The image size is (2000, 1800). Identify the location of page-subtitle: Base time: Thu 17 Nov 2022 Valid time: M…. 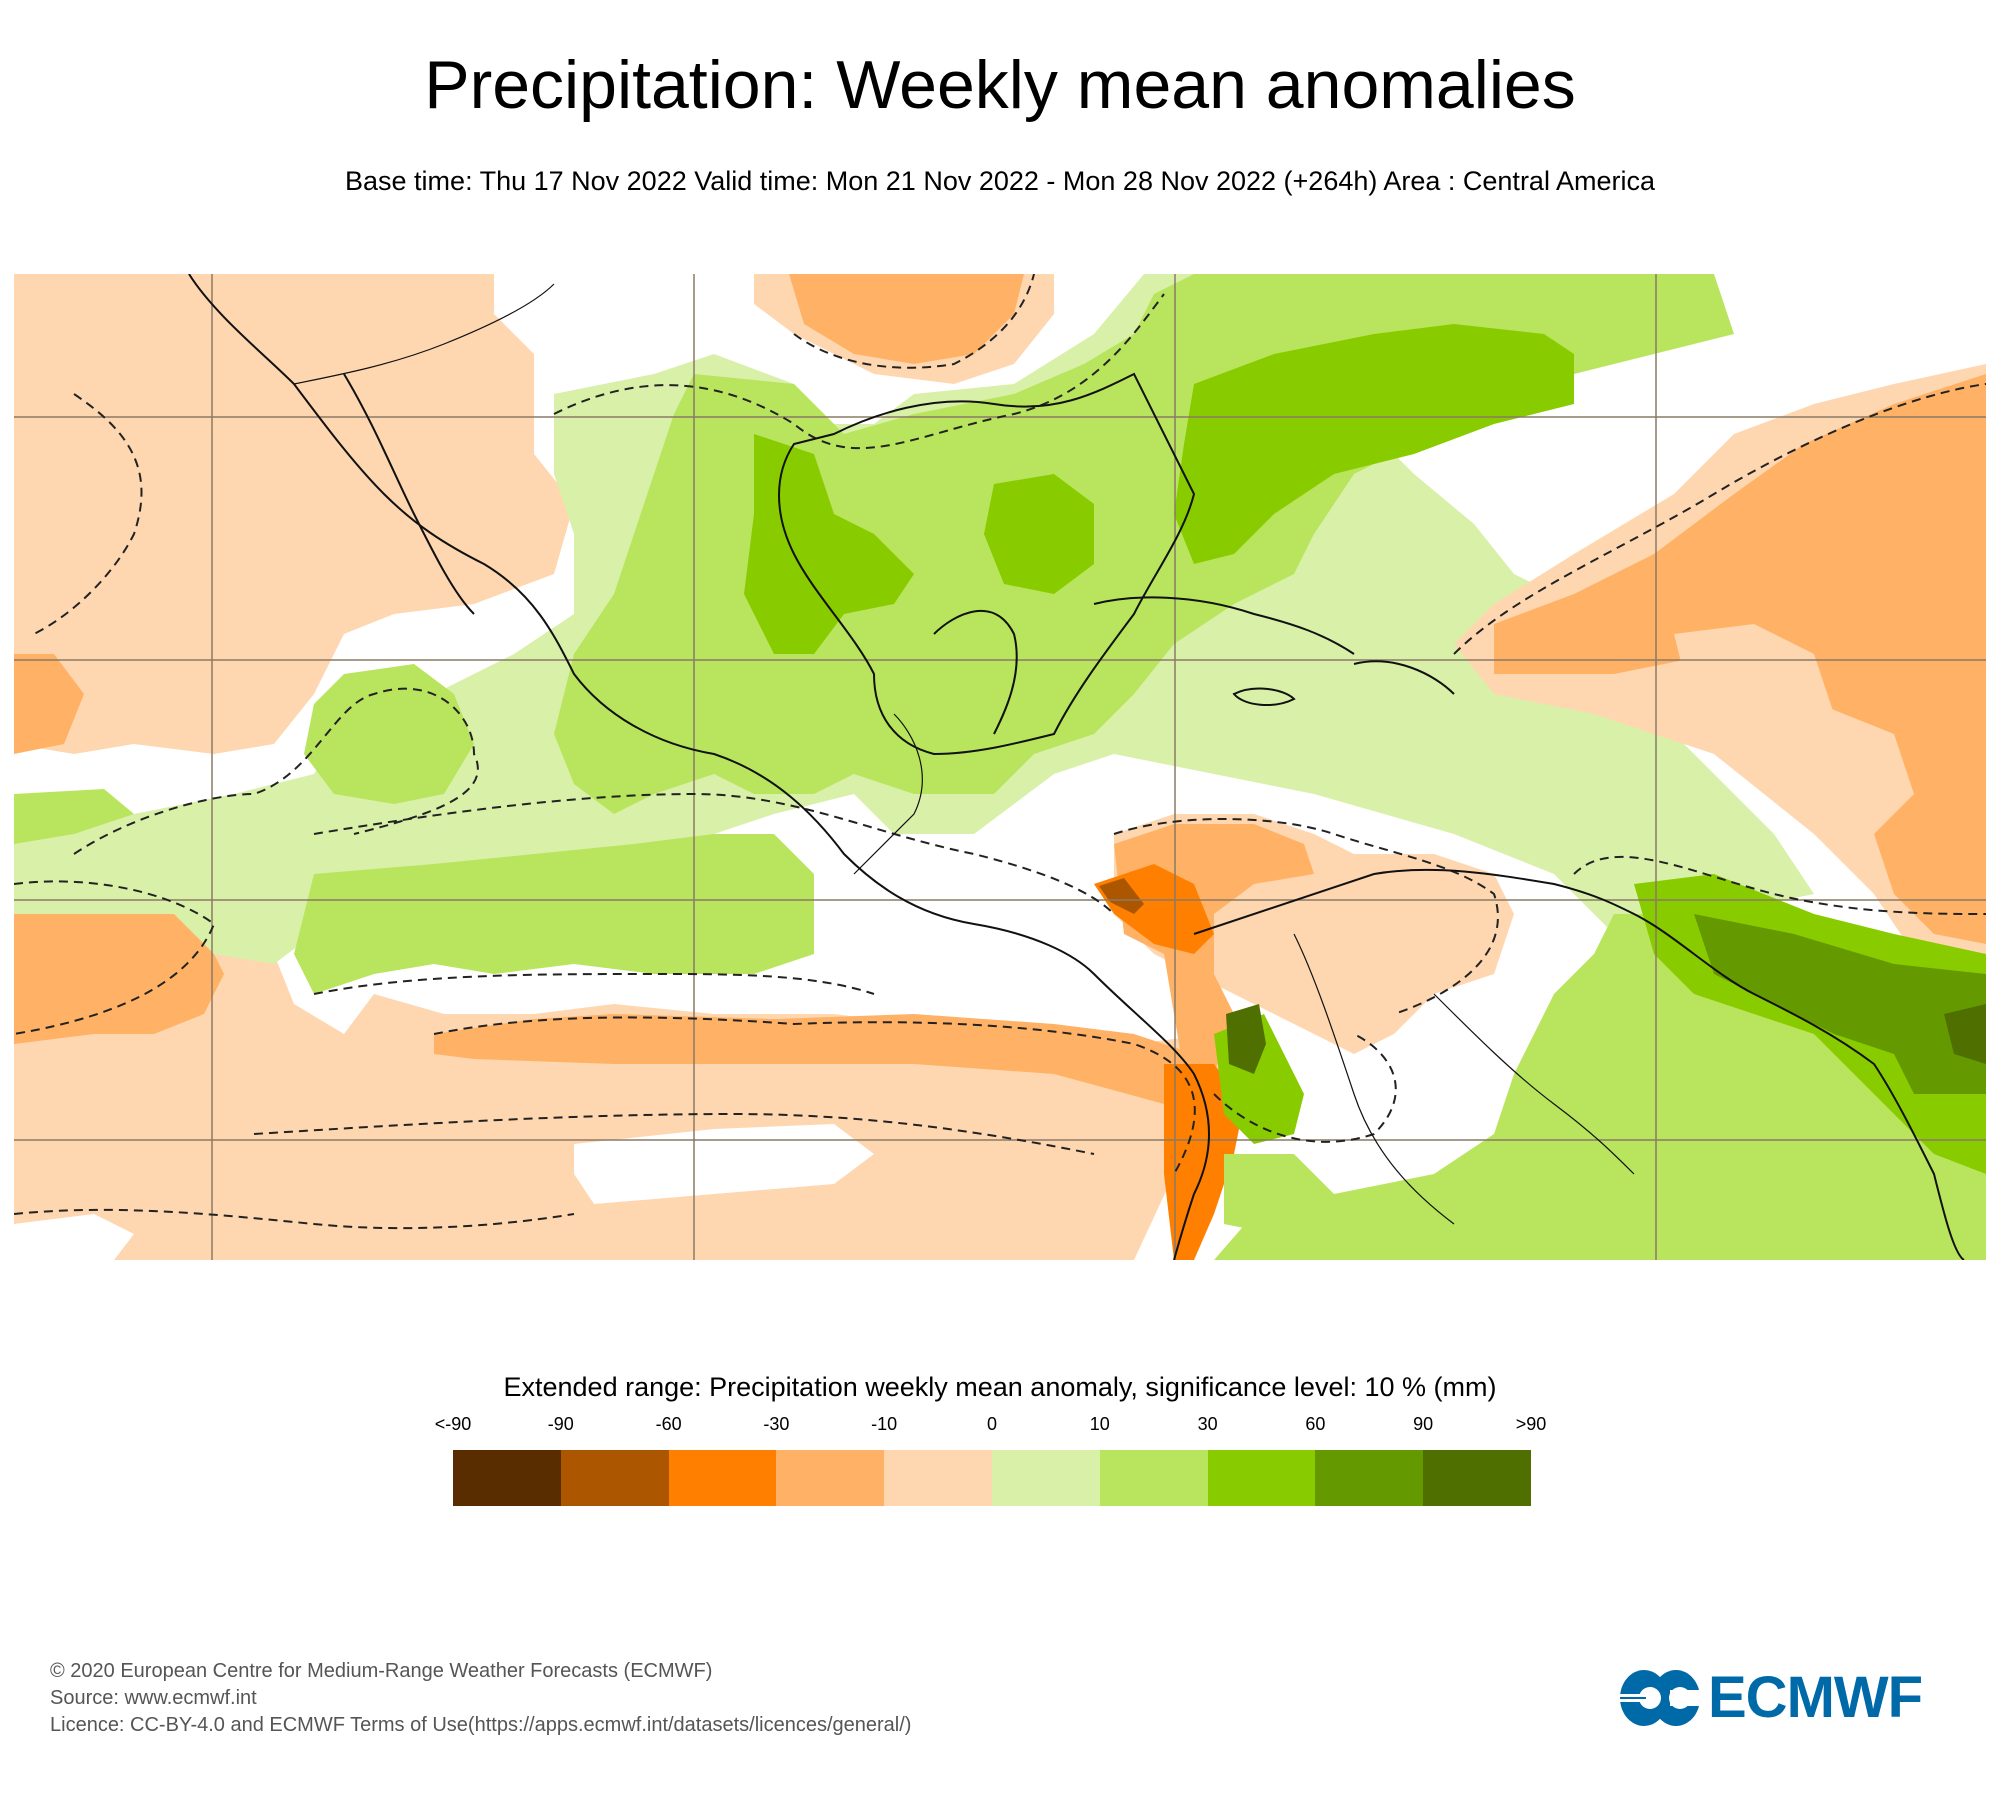
(1000, 181).